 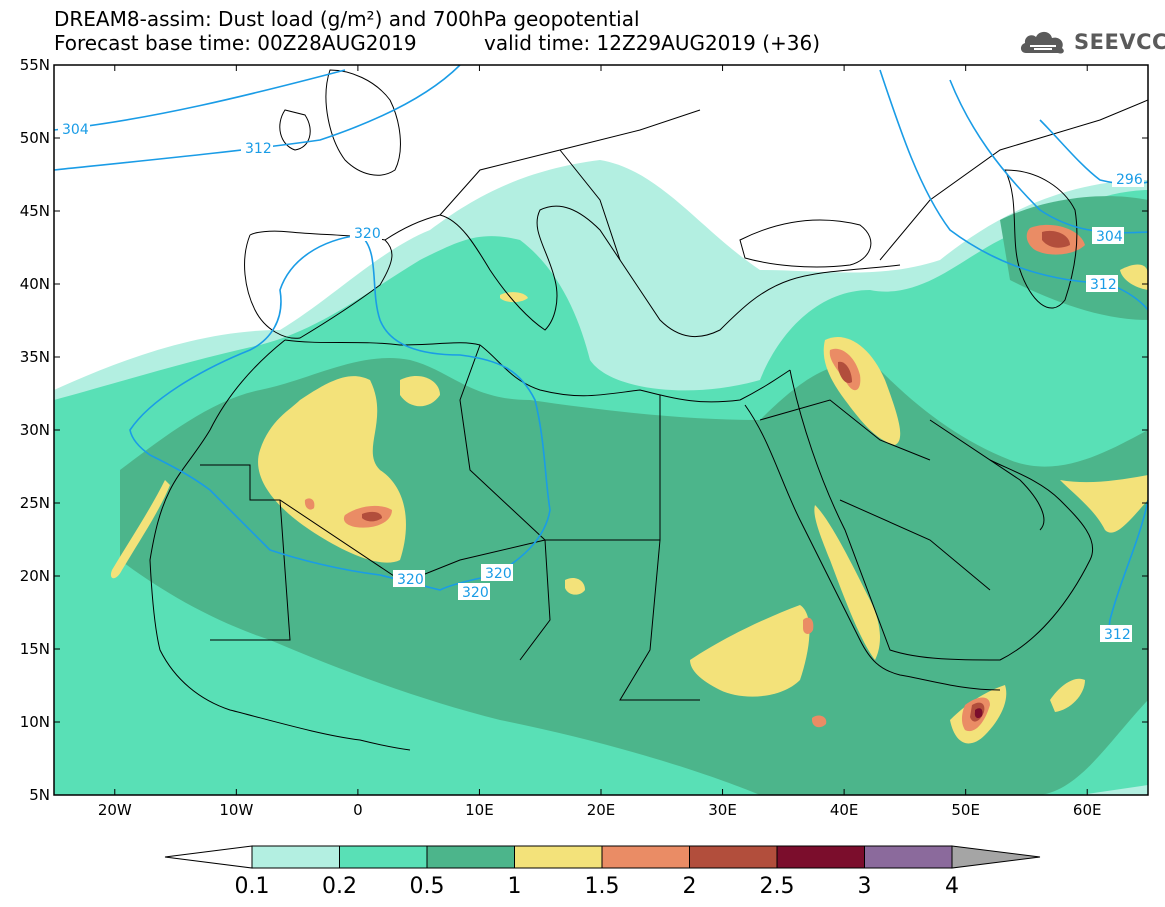 What do you see at coordinates (427, 886) in the screenshot?
I see `colorbar-label: 0.5` at bounding box center [427, 886].